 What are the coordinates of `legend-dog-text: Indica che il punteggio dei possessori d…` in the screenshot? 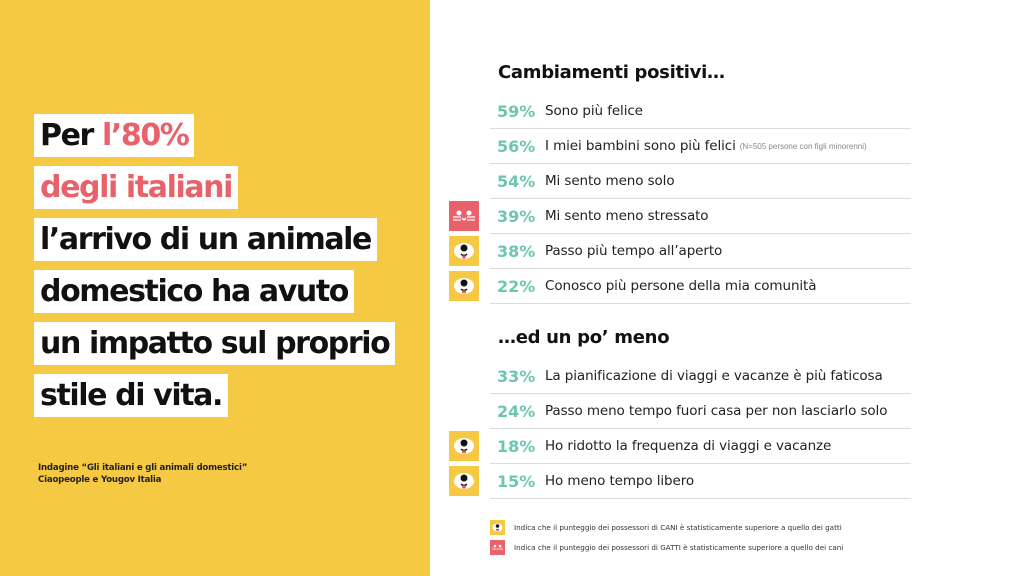 It's located at (678, 527).